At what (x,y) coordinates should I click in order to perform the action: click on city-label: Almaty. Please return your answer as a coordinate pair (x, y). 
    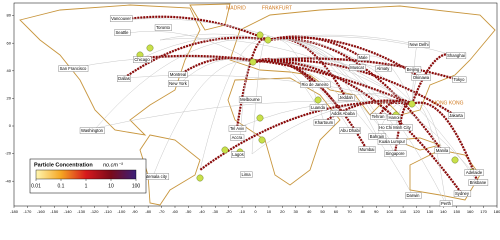
    Looking at the image, I should click on (383, 68).